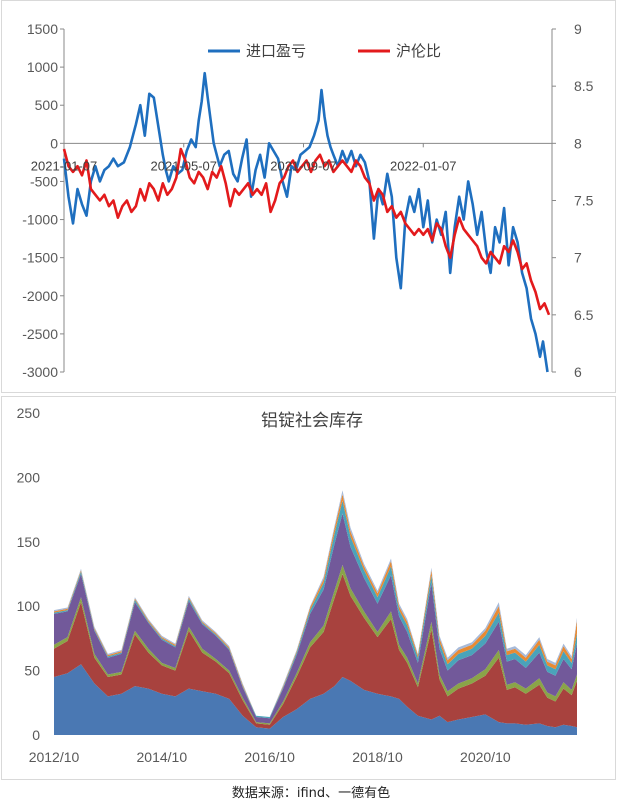  What do you see at coordinates (42, 67) in the screenshot?
I see `left-tick-label: 1000` at bounding box center [42, 67].